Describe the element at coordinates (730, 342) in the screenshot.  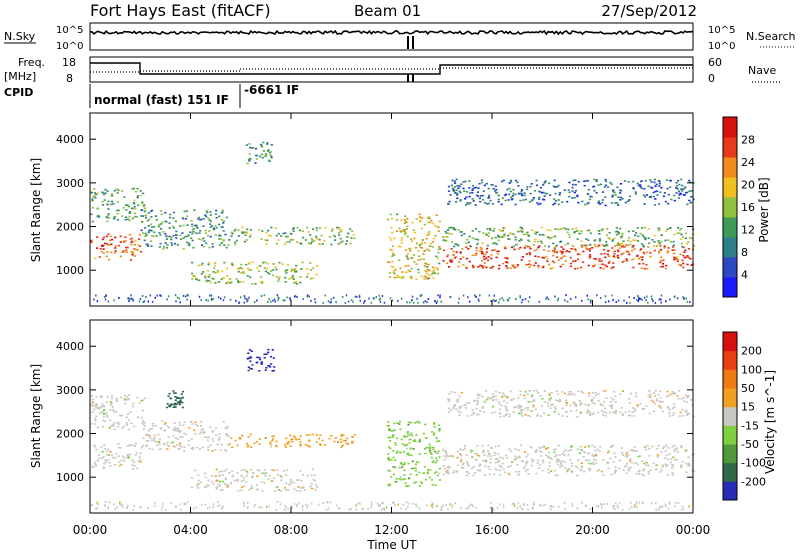
I see `colorbar-swatch` at that location.